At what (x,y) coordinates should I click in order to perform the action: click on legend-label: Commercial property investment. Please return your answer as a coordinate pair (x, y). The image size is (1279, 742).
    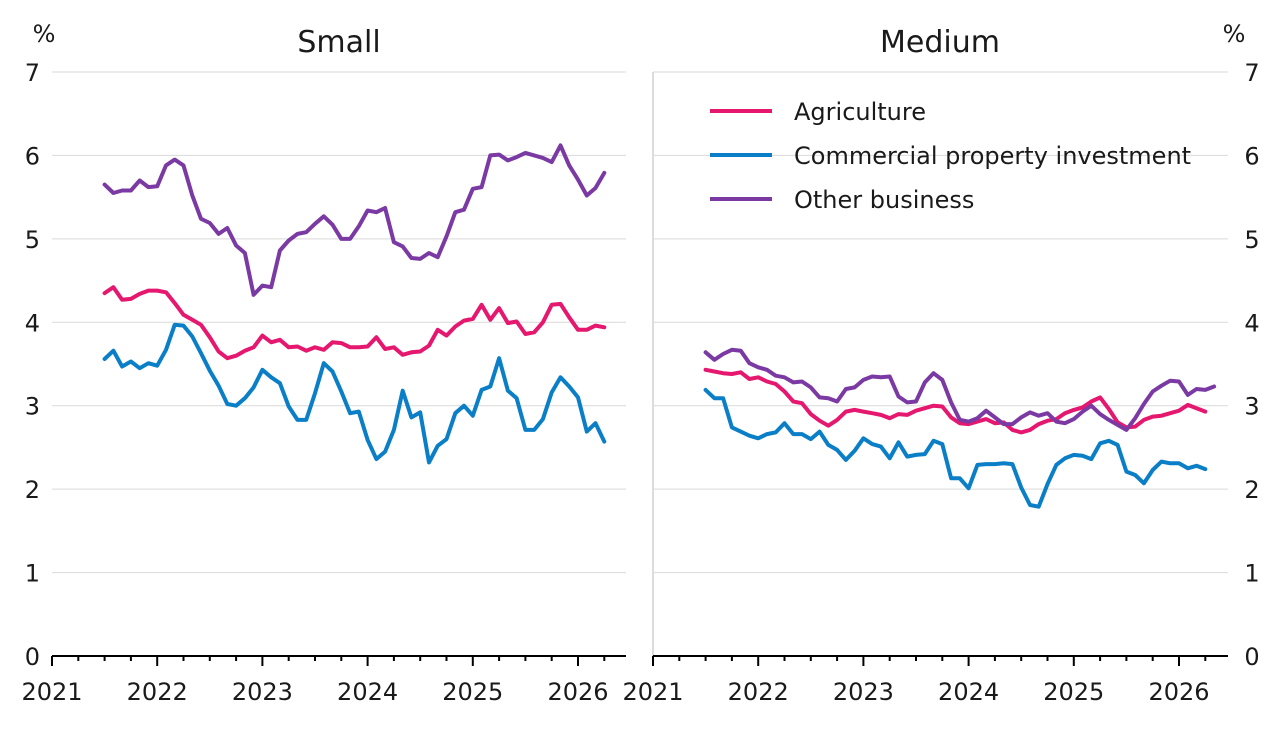
    Looking at the image, I should click on (992, 156).